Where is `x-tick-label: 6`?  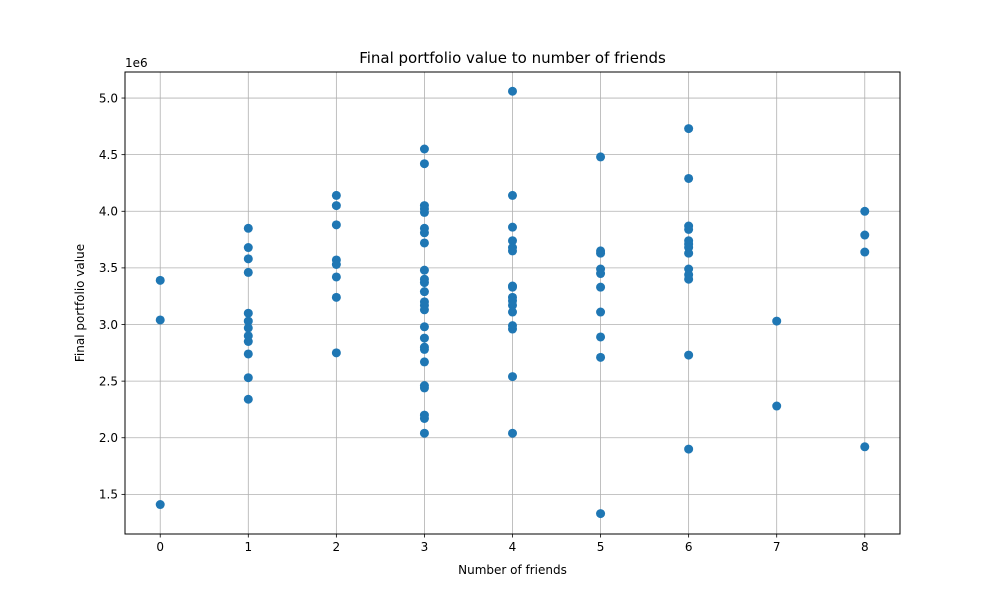 x-tick-label: 6 is located at coordinates (689, 547).